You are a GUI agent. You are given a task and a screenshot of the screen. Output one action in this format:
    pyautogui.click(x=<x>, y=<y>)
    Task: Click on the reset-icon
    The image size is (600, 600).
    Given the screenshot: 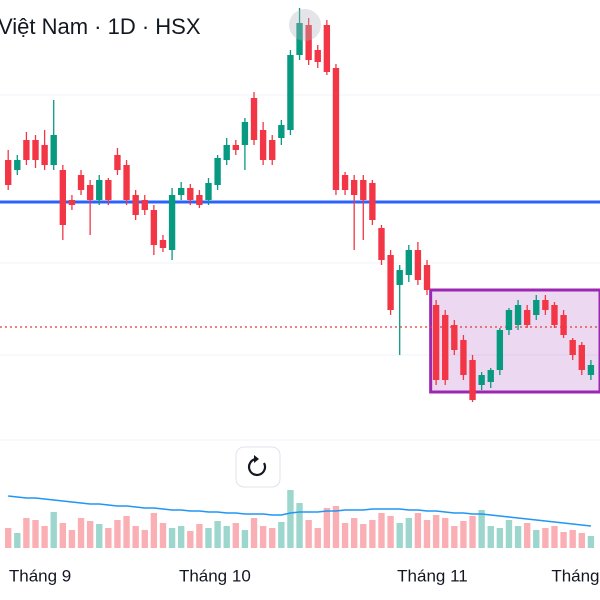 What is the action you would take?
    pyautogui.click(x=257, y=466)
    